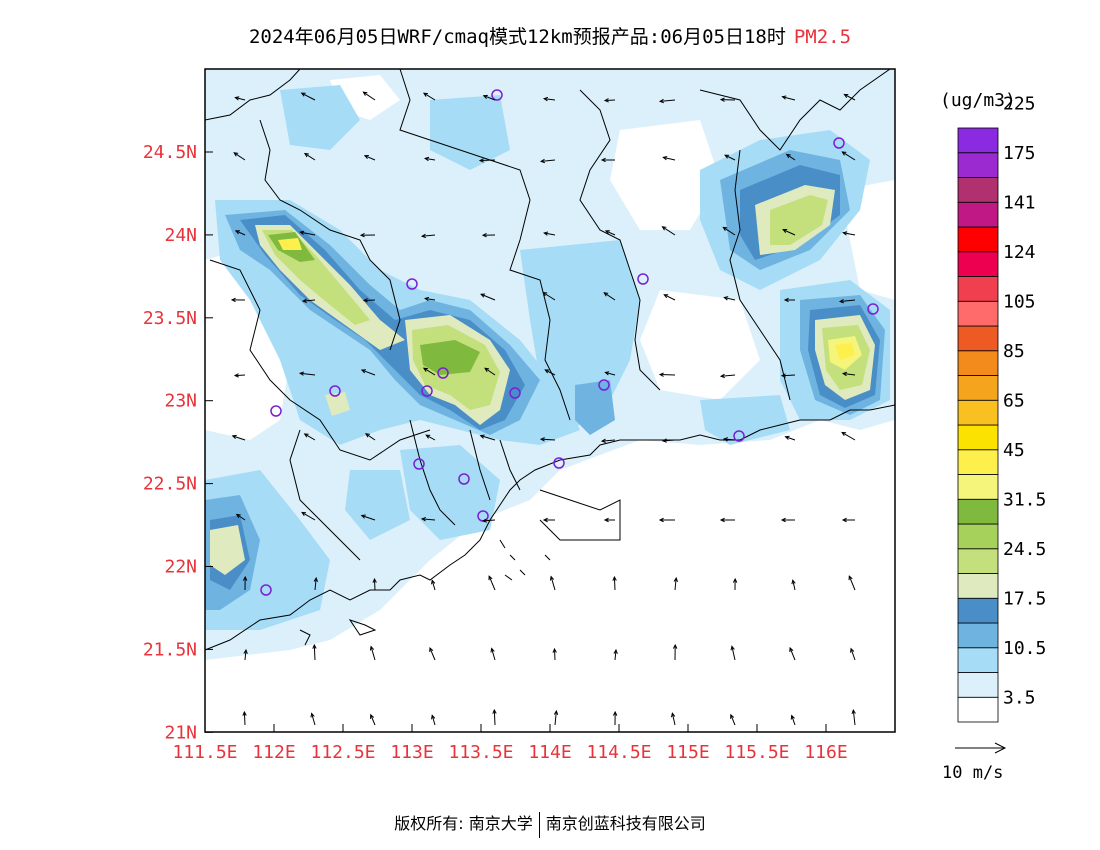  I want to click on footer-separator, so click(539, 824).